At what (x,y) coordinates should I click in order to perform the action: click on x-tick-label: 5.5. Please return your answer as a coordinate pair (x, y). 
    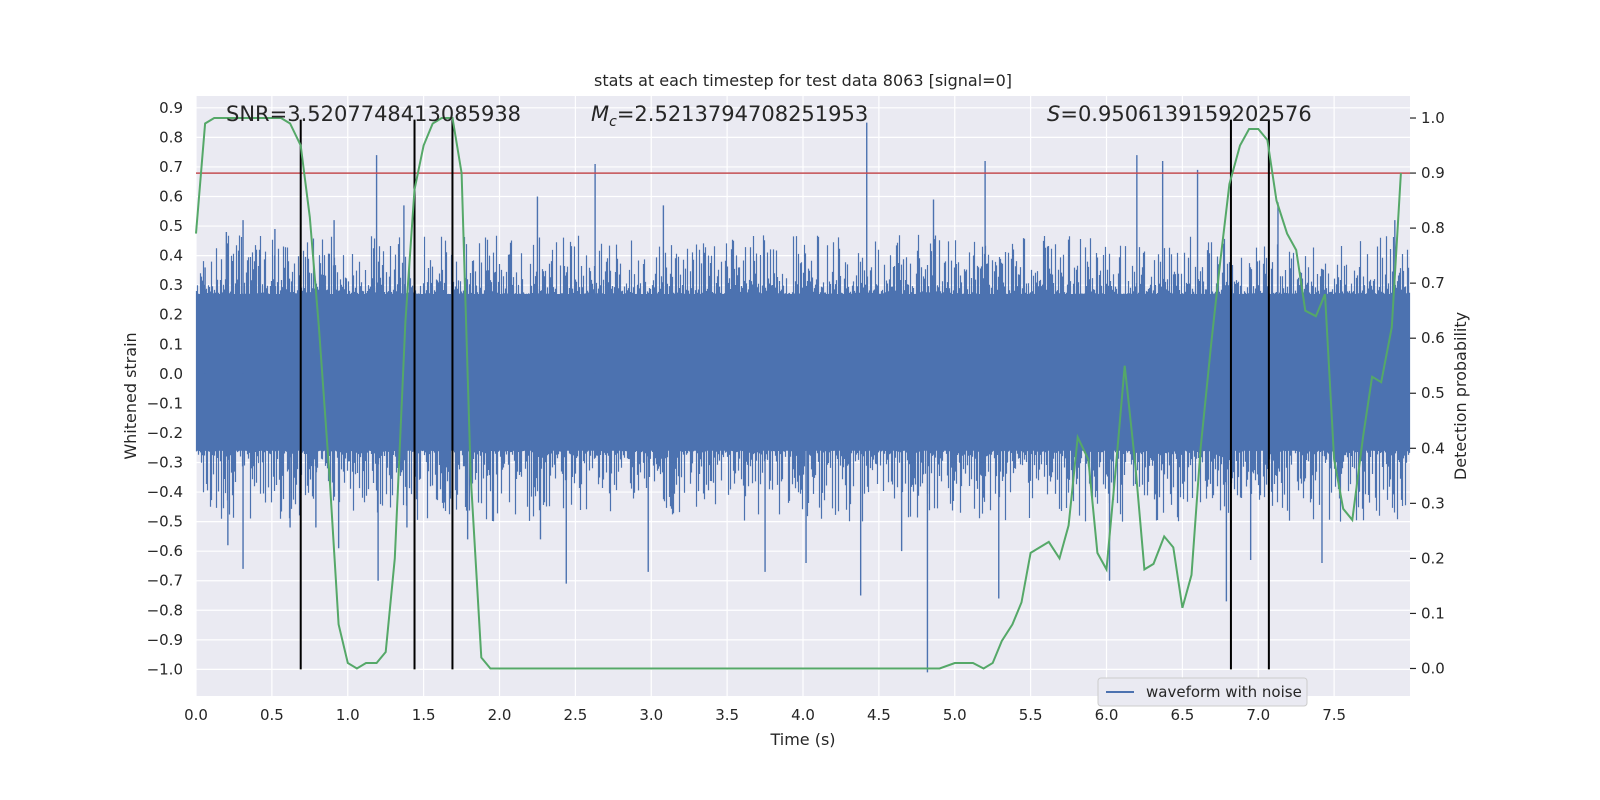
    Looking at the image, I should click on (1031, 715).